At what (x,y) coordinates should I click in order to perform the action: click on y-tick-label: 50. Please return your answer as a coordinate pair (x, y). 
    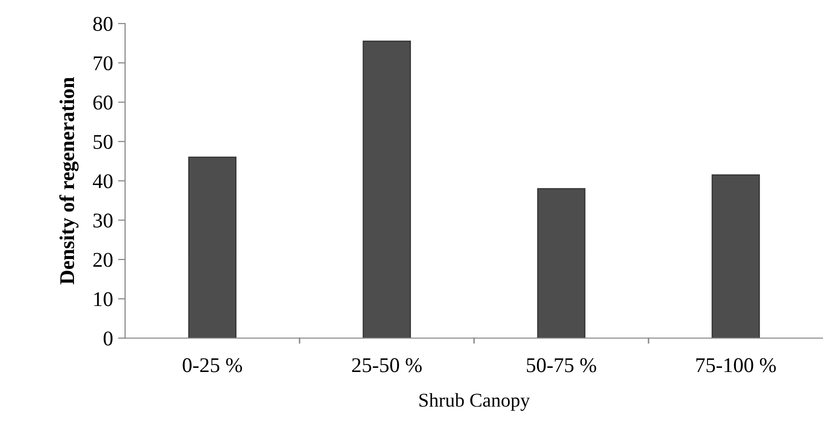
    Looking at the image, I should click on (103, 141).